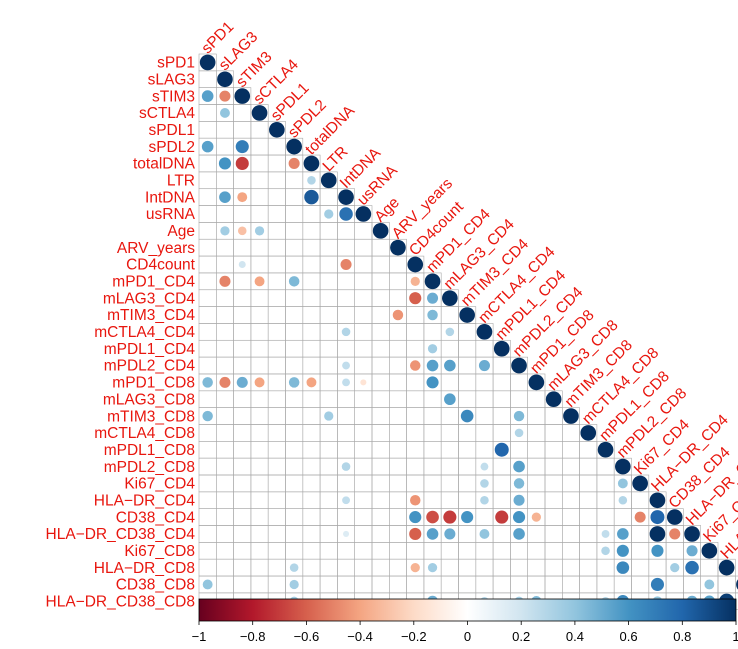 Image resolution: width=738 pixels, height=649 pixels. I want to click on colorbar-tick-label: 0.8, so click(682, 636).